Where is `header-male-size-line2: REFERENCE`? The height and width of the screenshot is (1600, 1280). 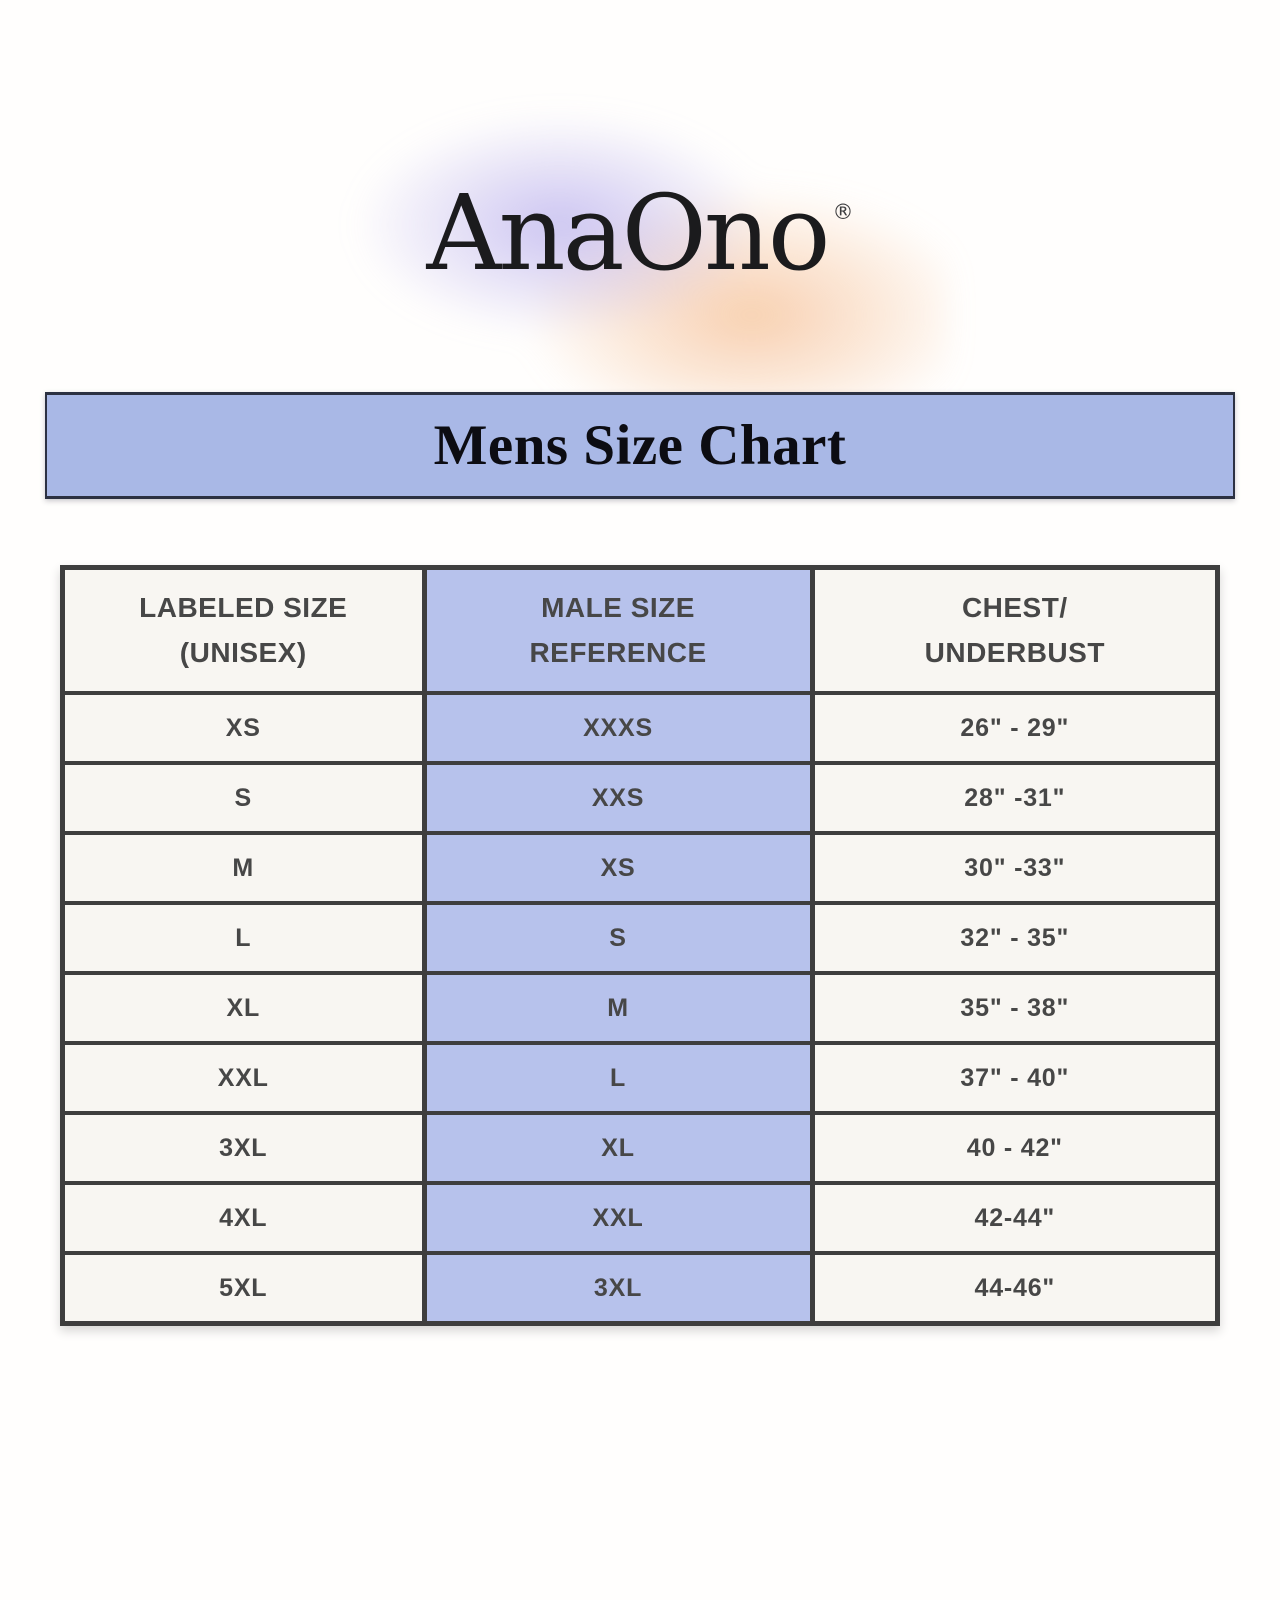 header-male-size-line2: REFERENCE is located at coordinates (618, 652).